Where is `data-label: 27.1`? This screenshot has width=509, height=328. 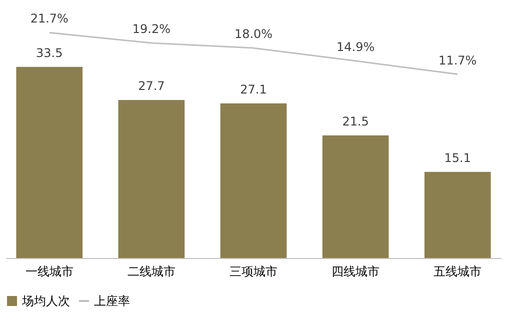
data-label: 27.1 is located at coordinates (253, 89).